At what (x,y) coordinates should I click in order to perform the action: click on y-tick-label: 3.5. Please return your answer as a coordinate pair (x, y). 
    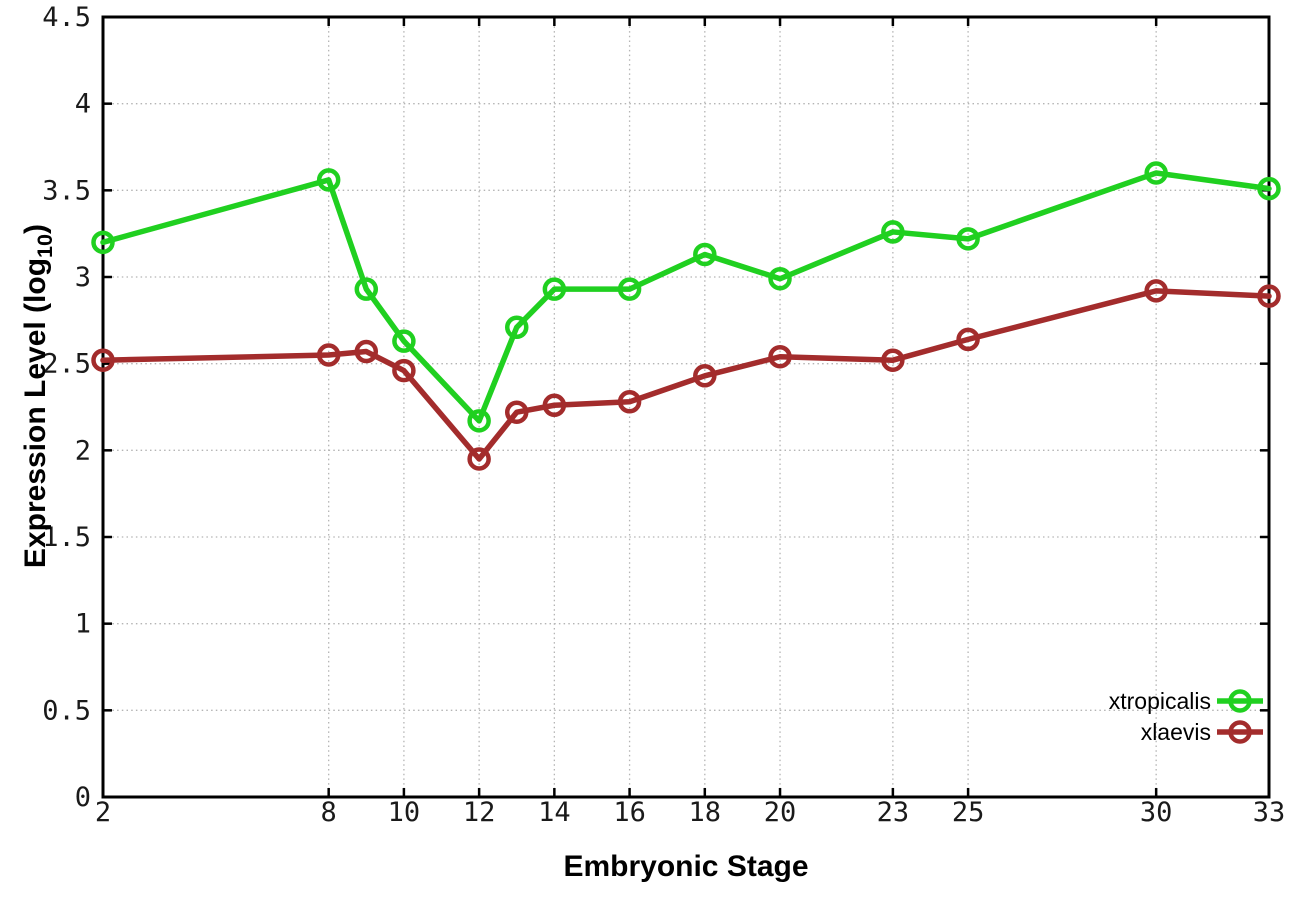
    Looking at the image, I should click on (66, 190).